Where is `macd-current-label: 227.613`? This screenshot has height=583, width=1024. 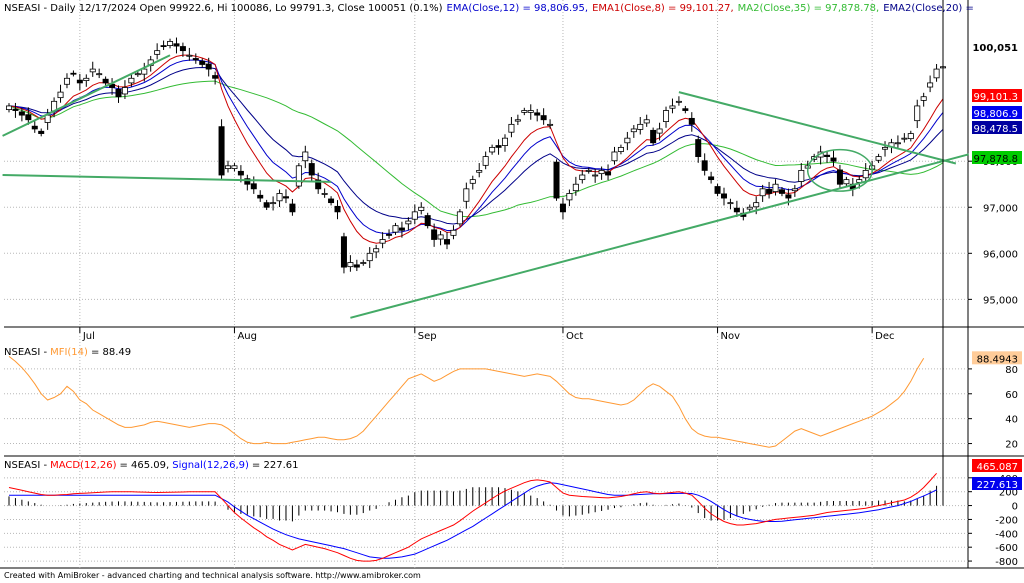
macd-current-label: 227.613 is located at coordinates (997, 485).